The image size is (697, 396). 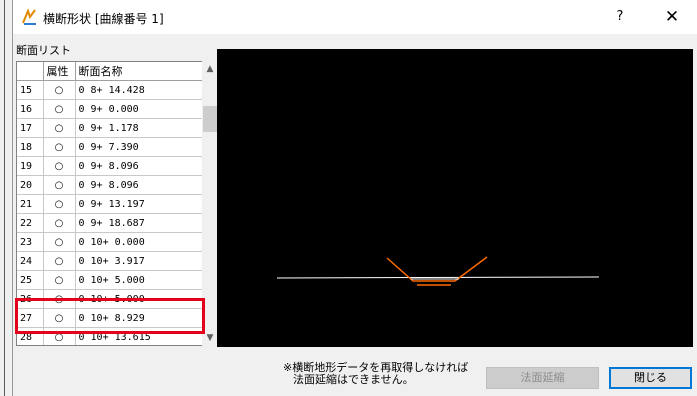 What do you see at coordinates (138, 318) in the screenshot?
I see `row-section-name: 0 10+ 8.929` at bounding box center [138, 318].